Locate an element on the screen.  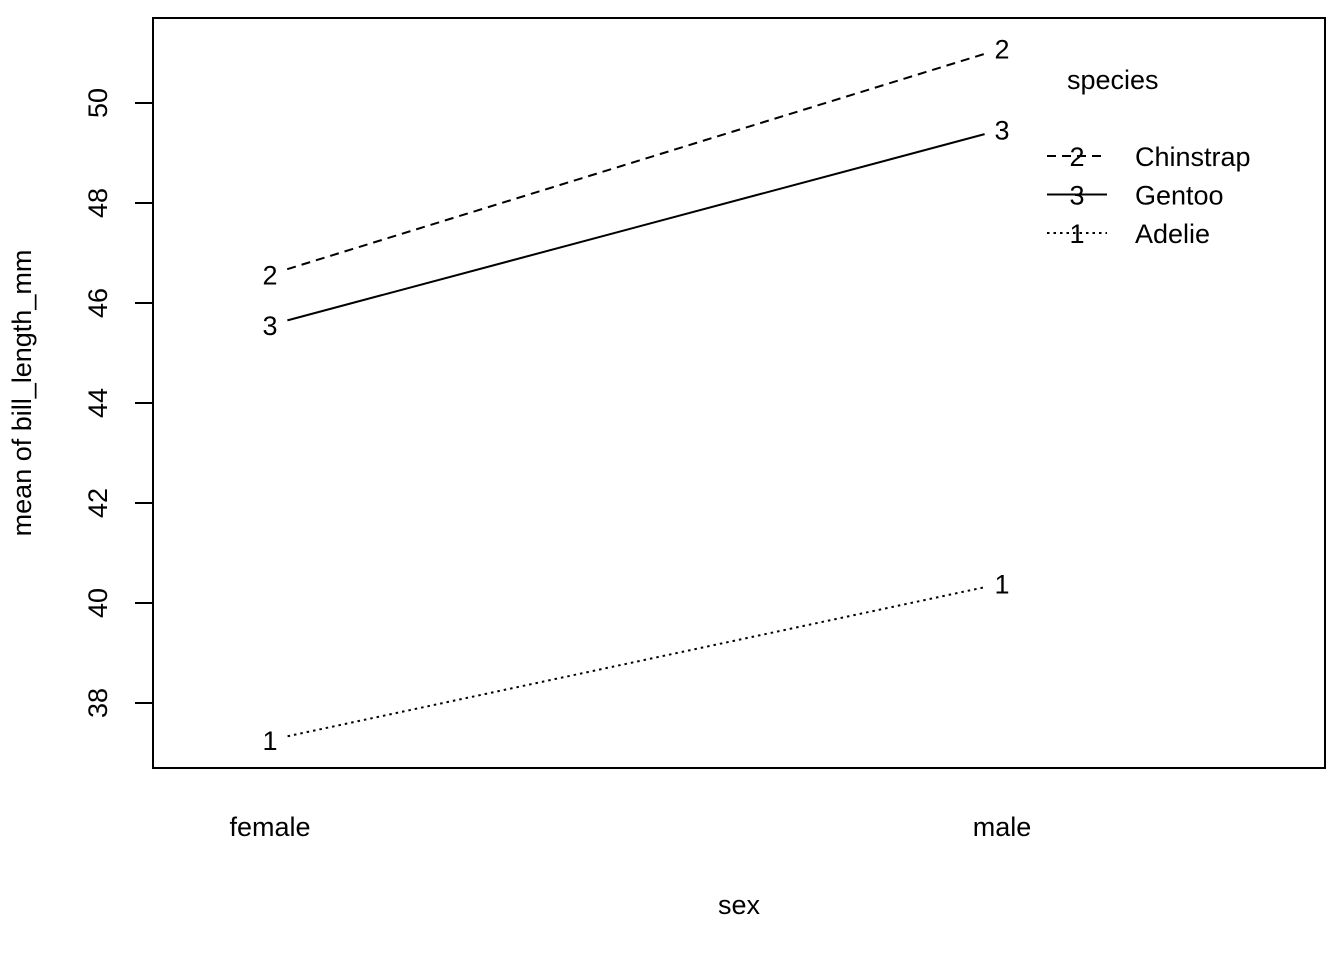
legend: species 2 Chinstrap 3 Gentoo 1 Adelie is located at coordinates (1149, 157).